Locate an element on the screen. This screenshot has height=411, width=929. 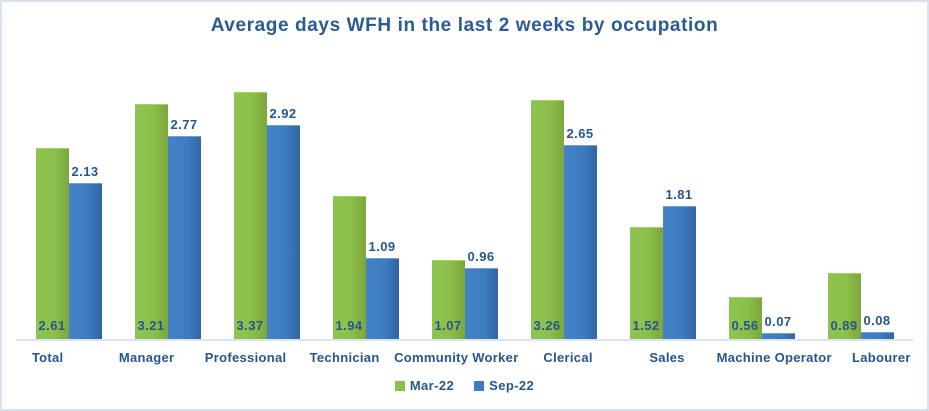
category-label-clerical: Clerical is located at coordinates (568, 357).